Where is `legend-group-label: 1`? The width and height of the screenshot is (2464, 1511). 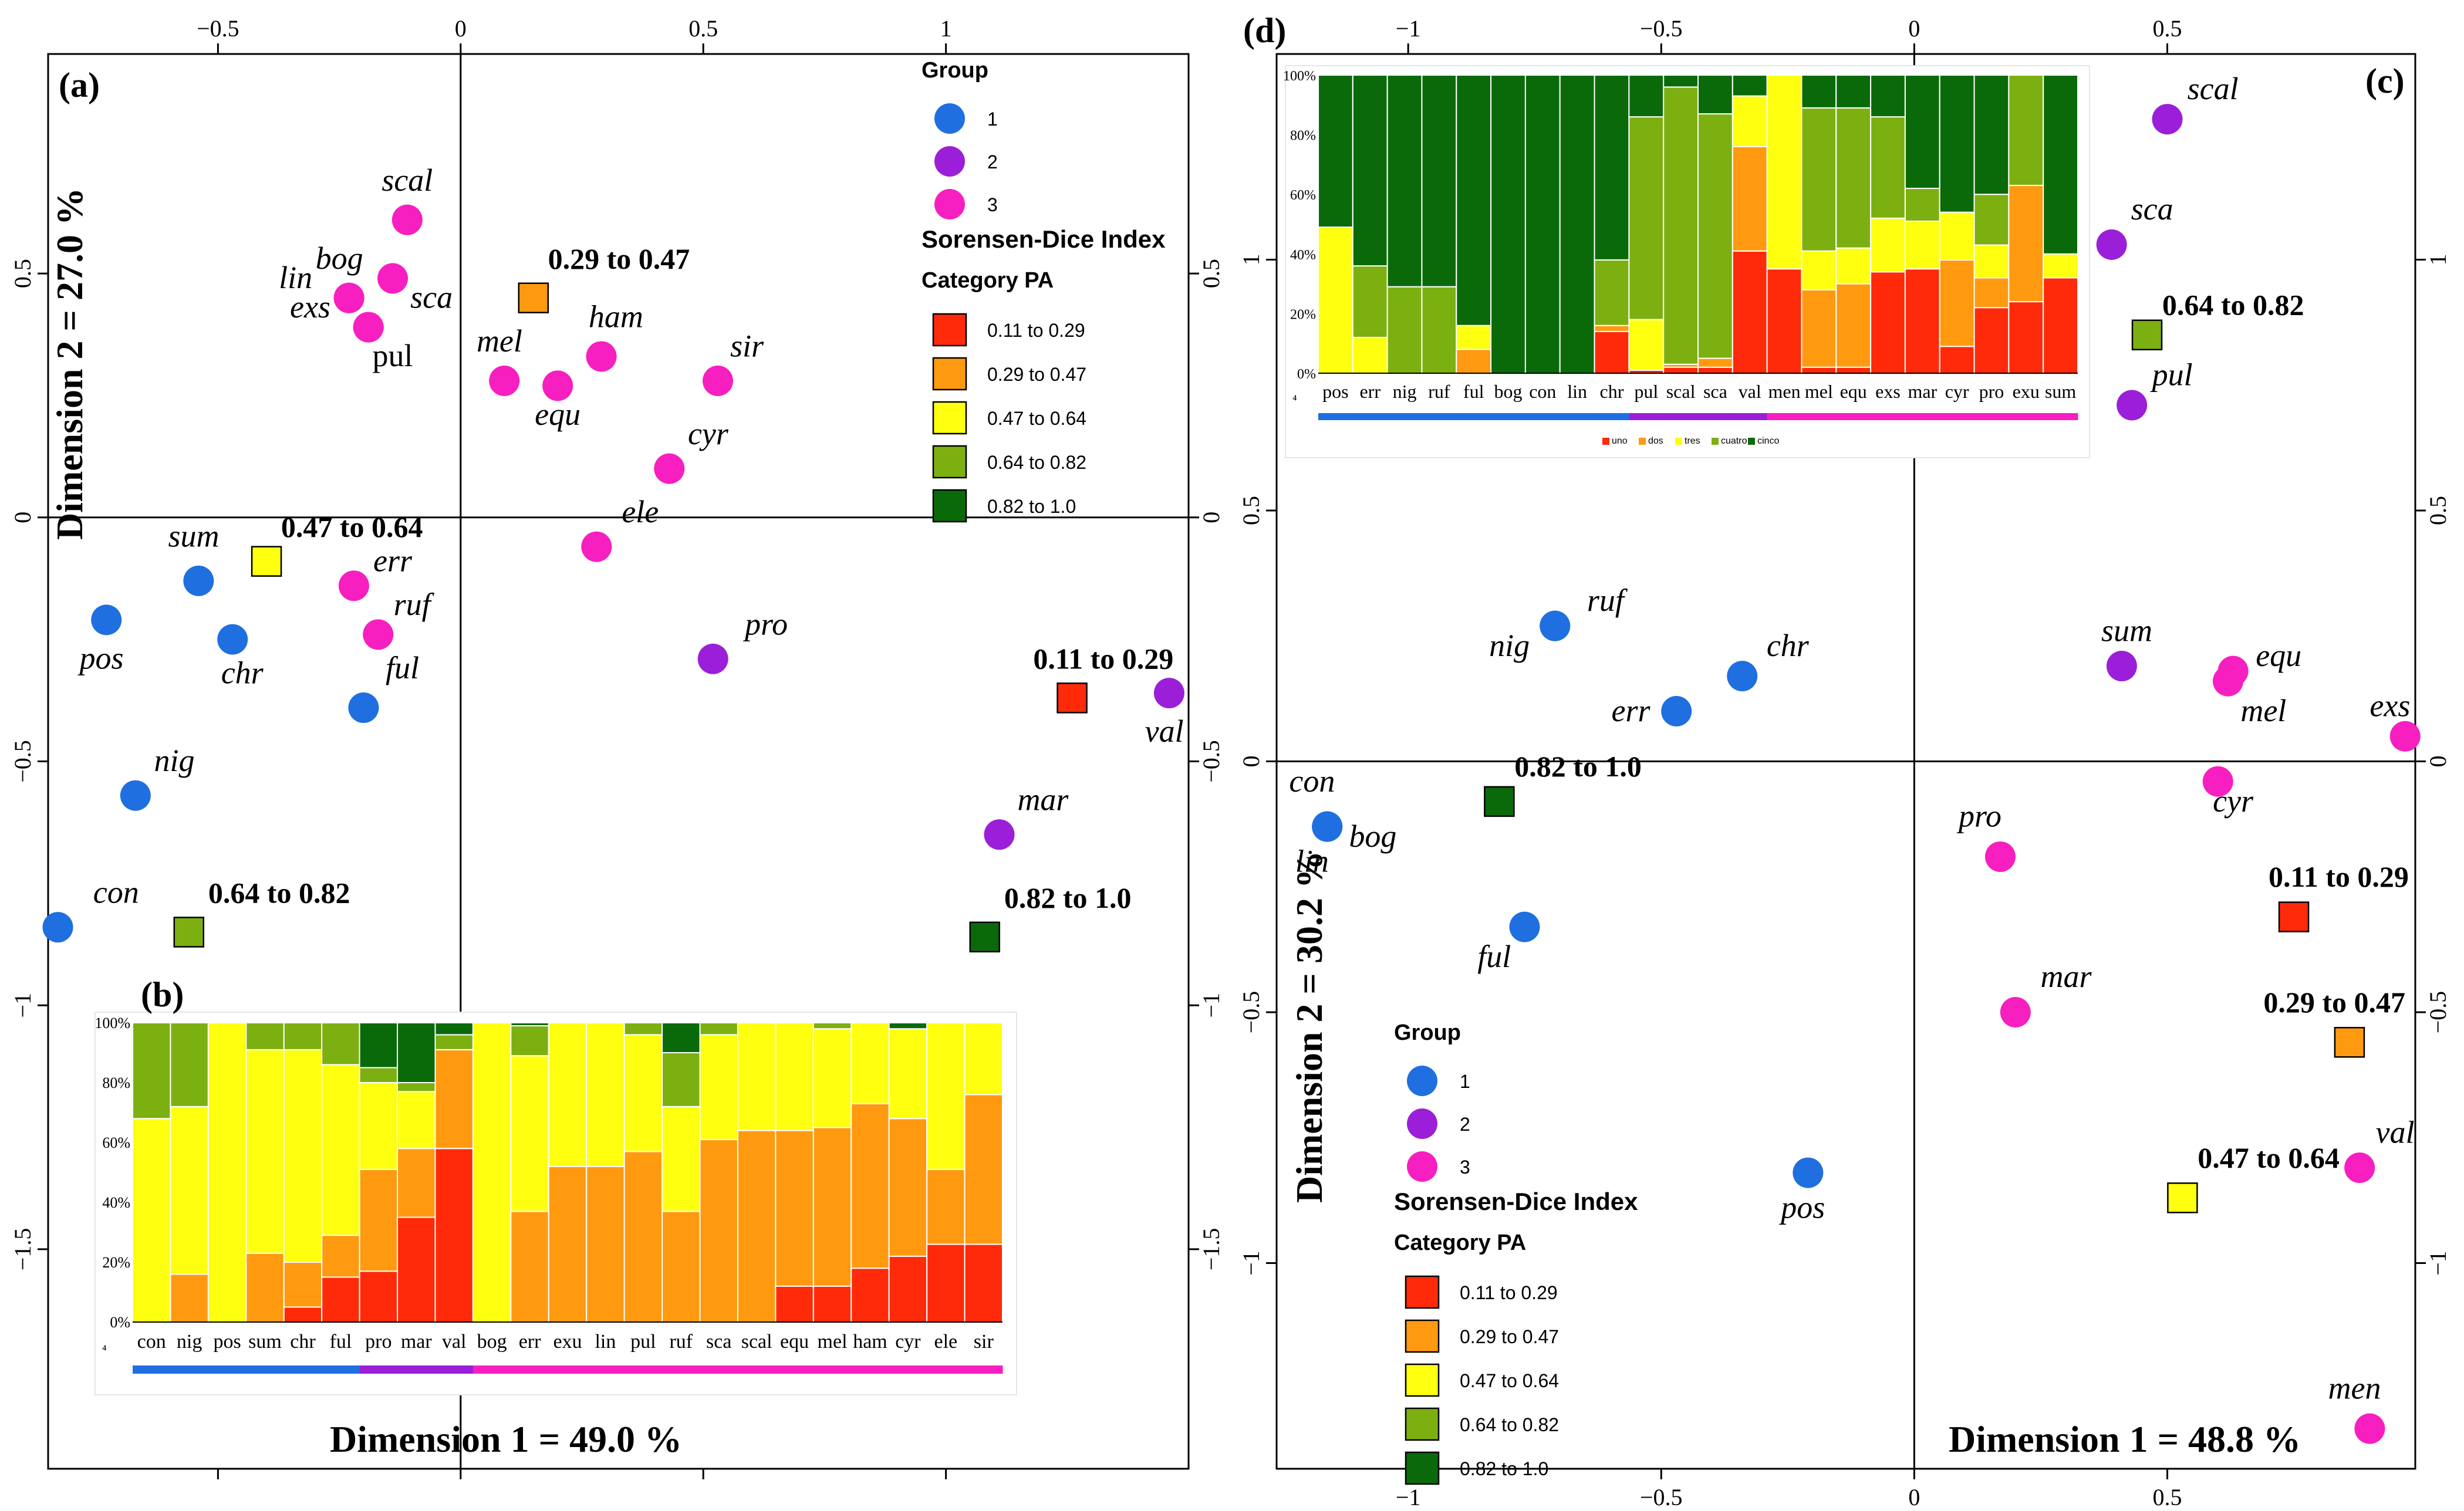
legend-group-label: 1 is located at coordinates (1465, 1081).